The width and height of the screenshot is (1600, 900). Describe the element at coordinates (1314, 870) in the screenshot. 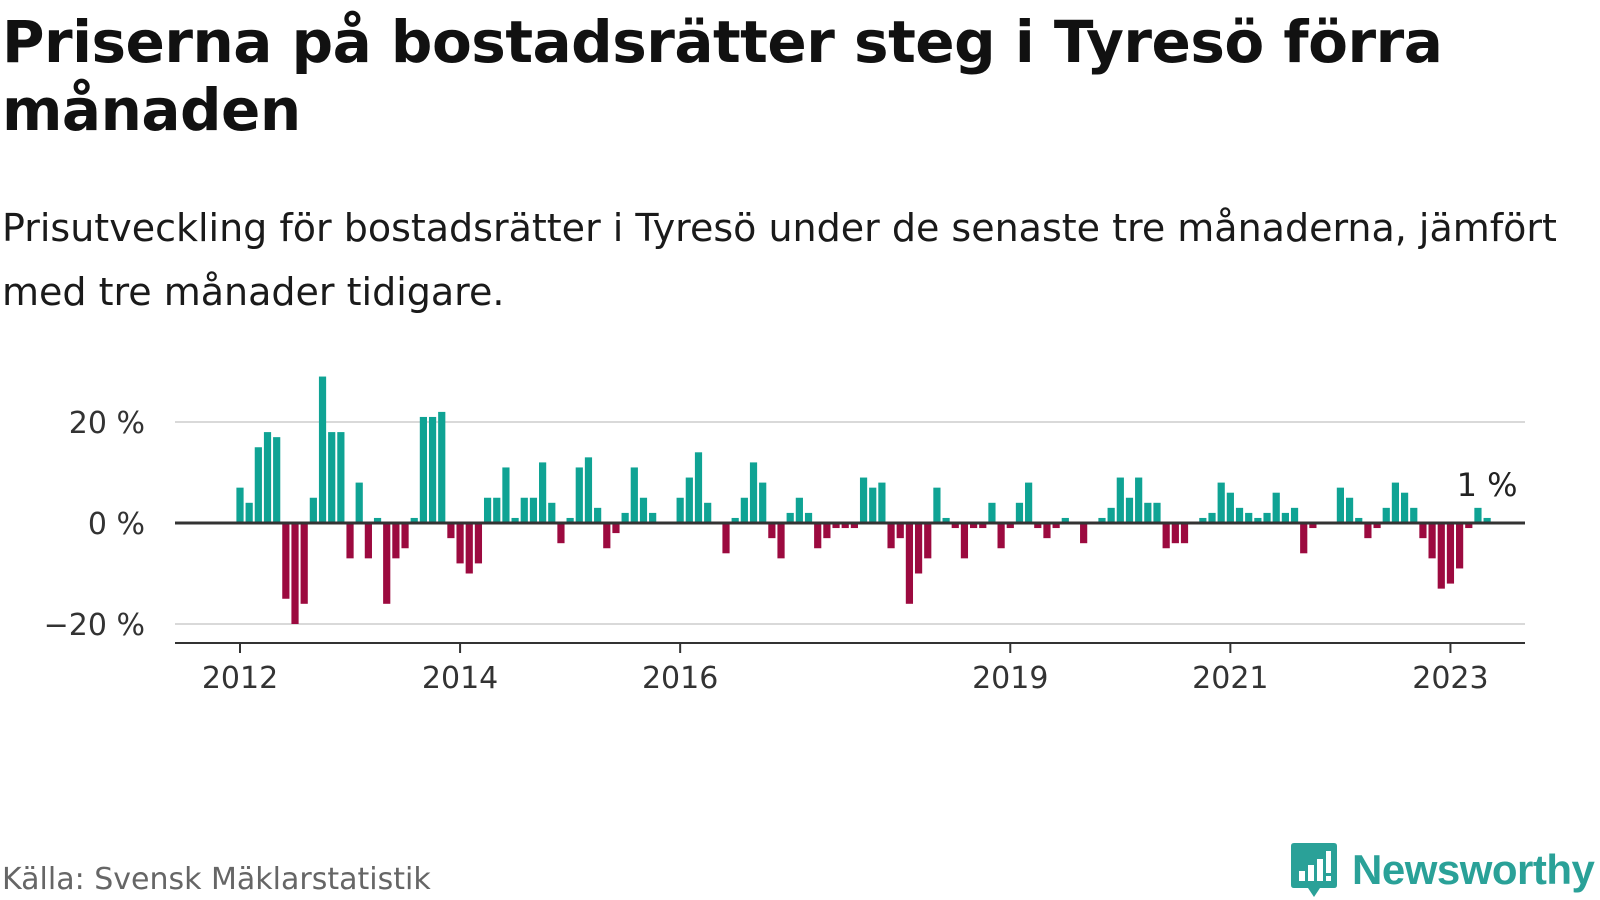

I see `newsworthy-logo-icon` at that location.